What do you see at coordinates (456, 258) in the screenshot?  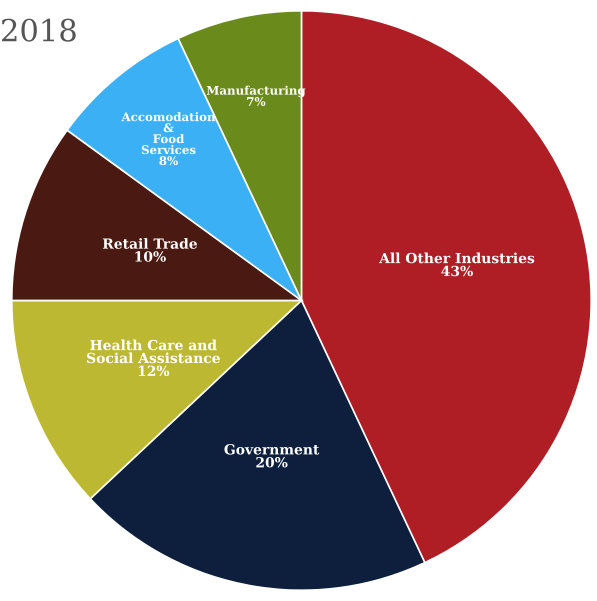 I see `slice-label: All Other Industries` at bounding box center [456, 258].